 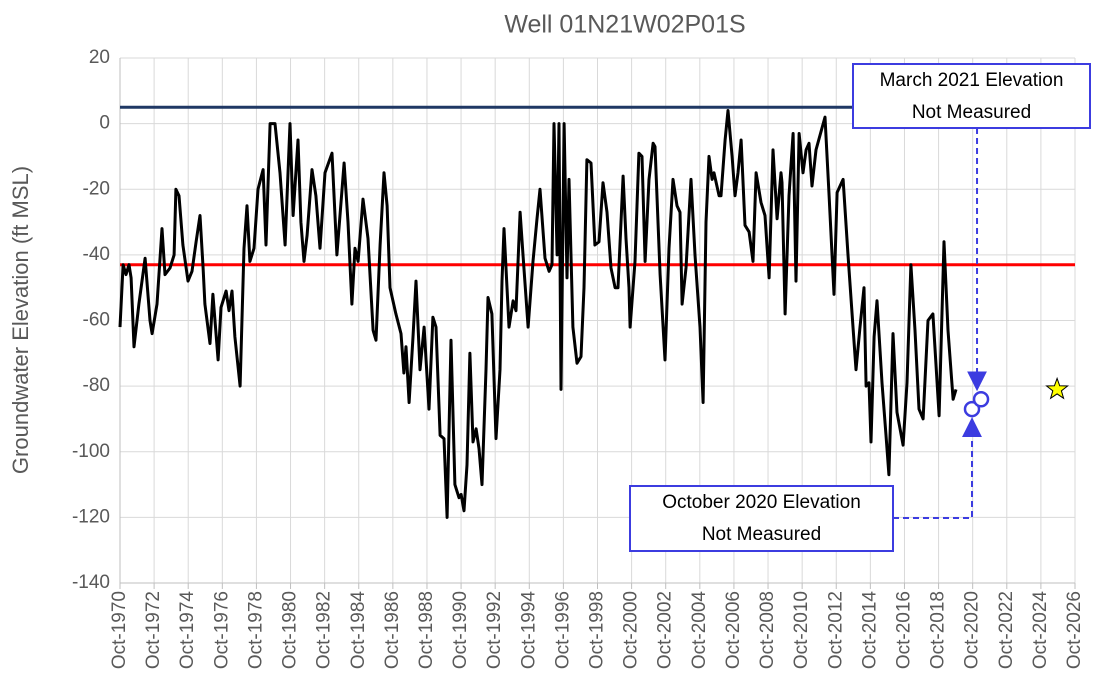 What do you see at coordinates (1057, 388) in the screenshot?
I see `star-marker` at bounding box center [1057, 388].